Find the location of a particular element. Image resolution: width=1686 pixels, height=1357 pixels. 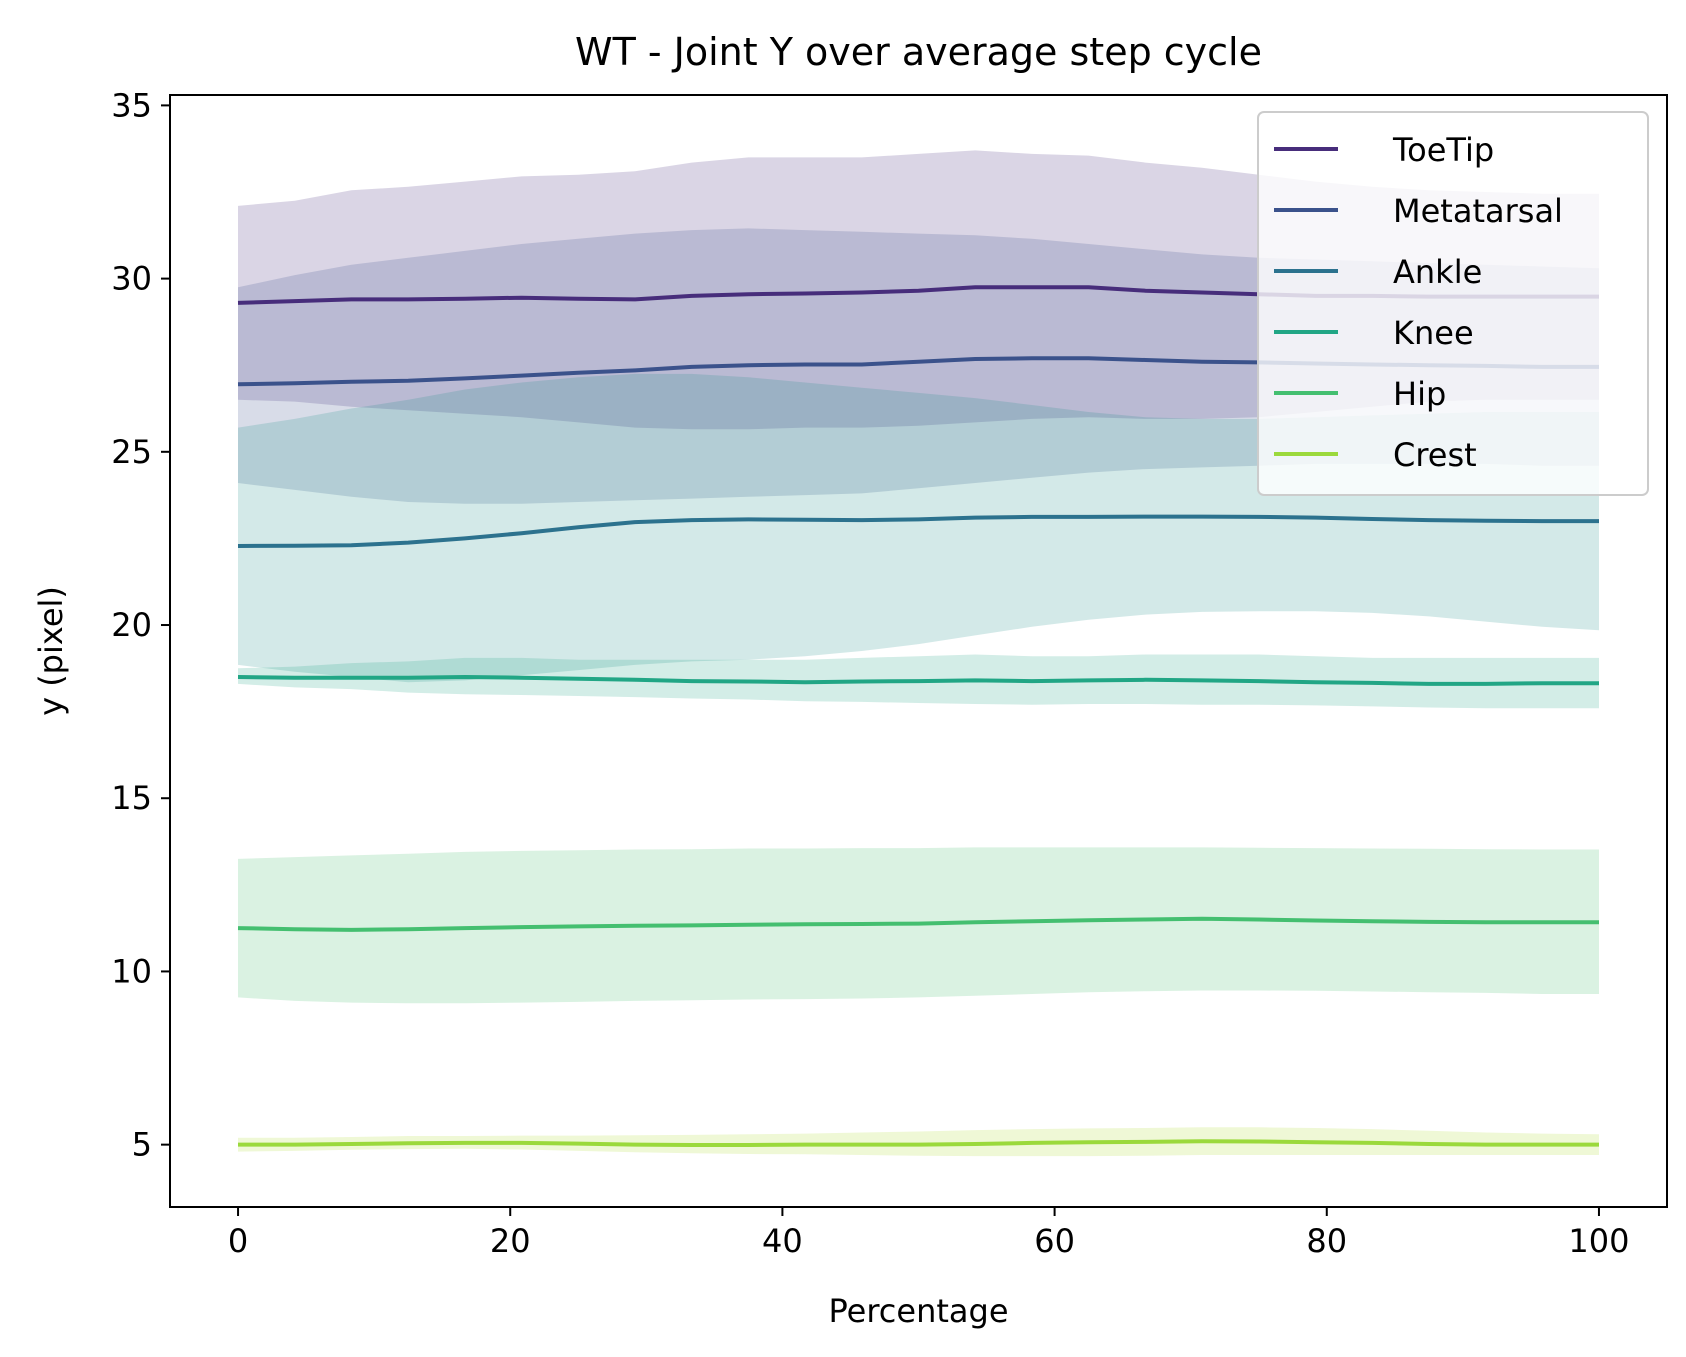

x-tick-label: 20 is located at coordinates (510, 1241).